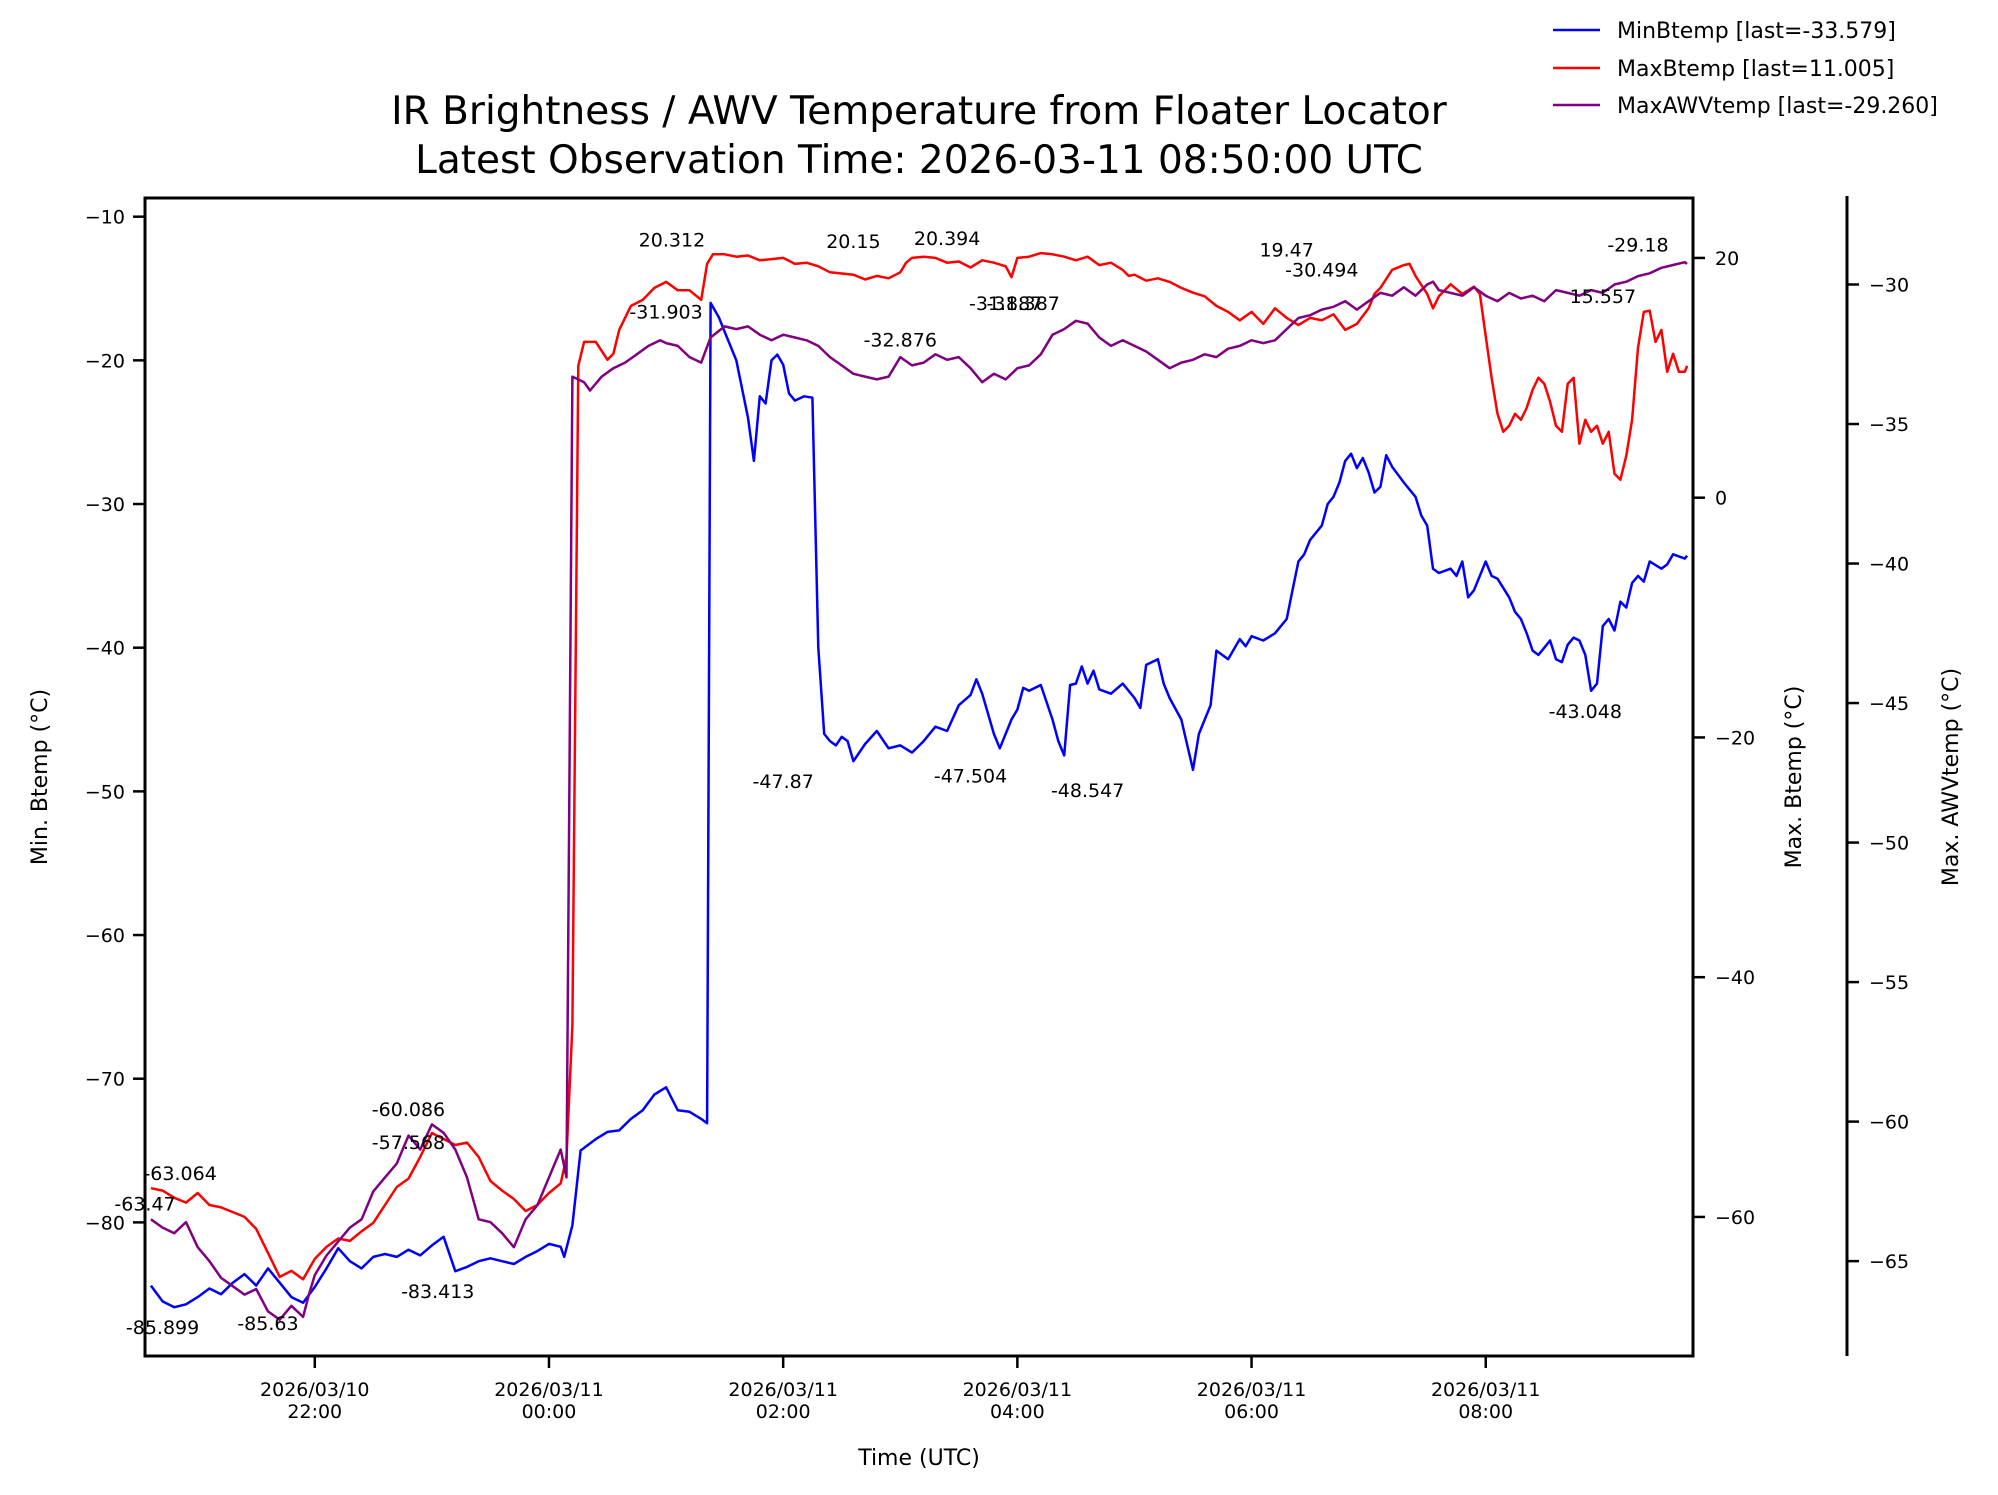 The height and width of the screenshot is (1495, 1998). I want to click on right1-tick-label: 0, so click(1721, 499).